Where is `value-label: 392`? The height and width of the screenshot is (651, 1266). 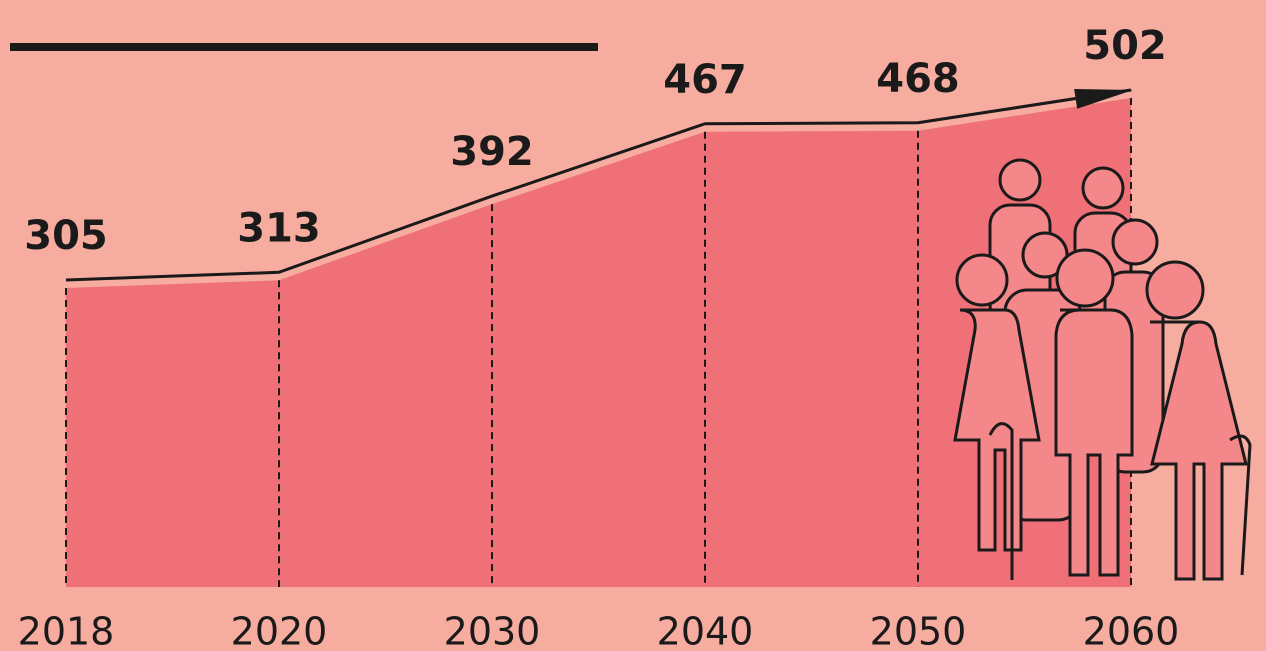 value-label: 392 is located at coordinates (492, 152).